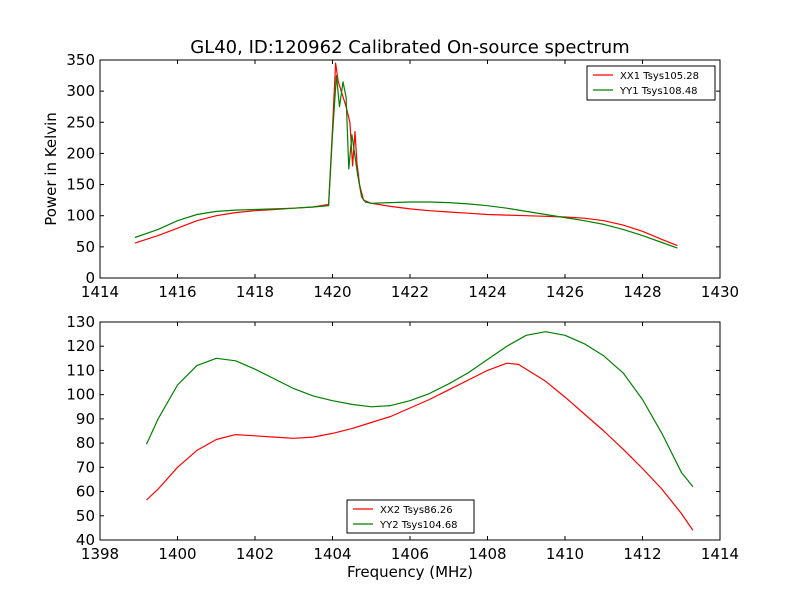 The height and width of the screenshot is (600, 800). I want to click on y-tick-label: 150, so click(80, 185).